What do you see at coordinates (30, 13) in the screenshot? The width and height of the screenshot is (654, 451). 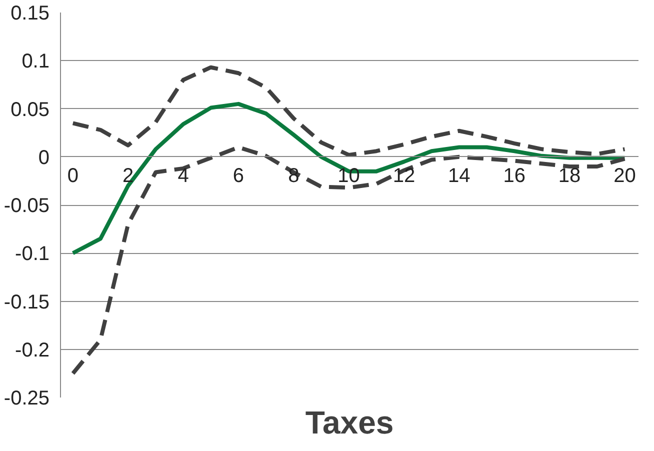 I see `y-tick-label: 0.15` at bounding box center [30, 13].